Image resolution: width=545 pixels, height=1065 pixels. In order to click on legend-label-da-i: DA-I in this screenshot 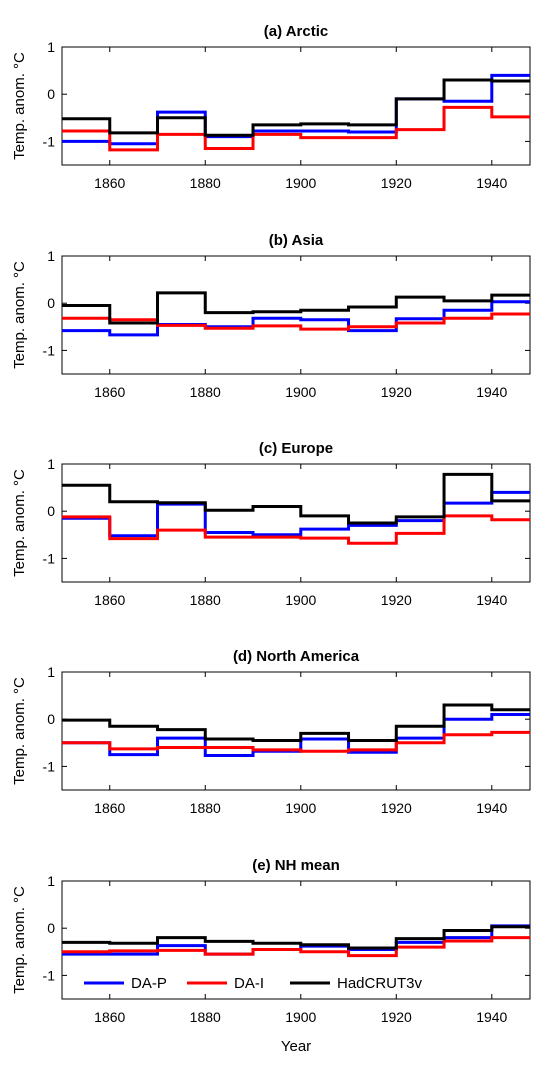, I will do `click(249, 983)`.